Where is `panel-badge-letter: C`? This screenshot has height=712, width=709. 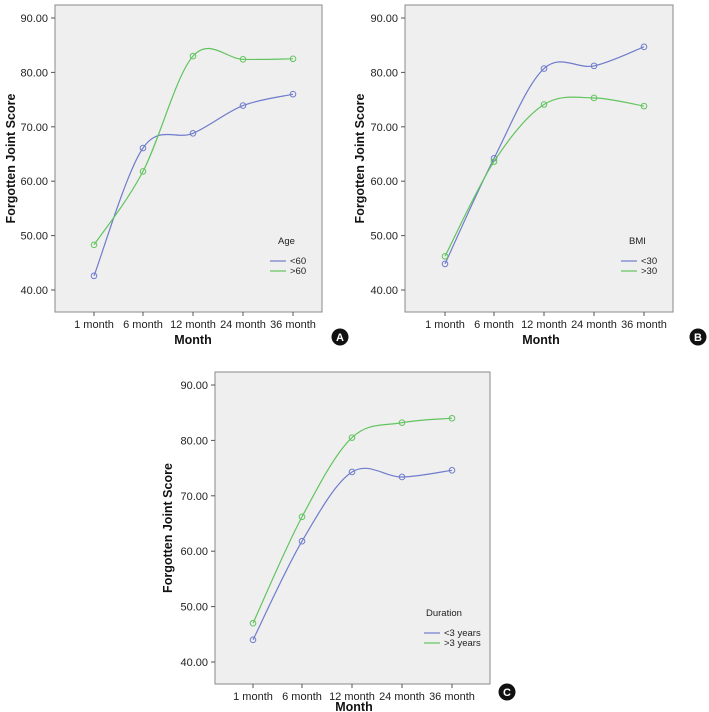 panel-badge-letter: C is located at coordinates (507, 693).